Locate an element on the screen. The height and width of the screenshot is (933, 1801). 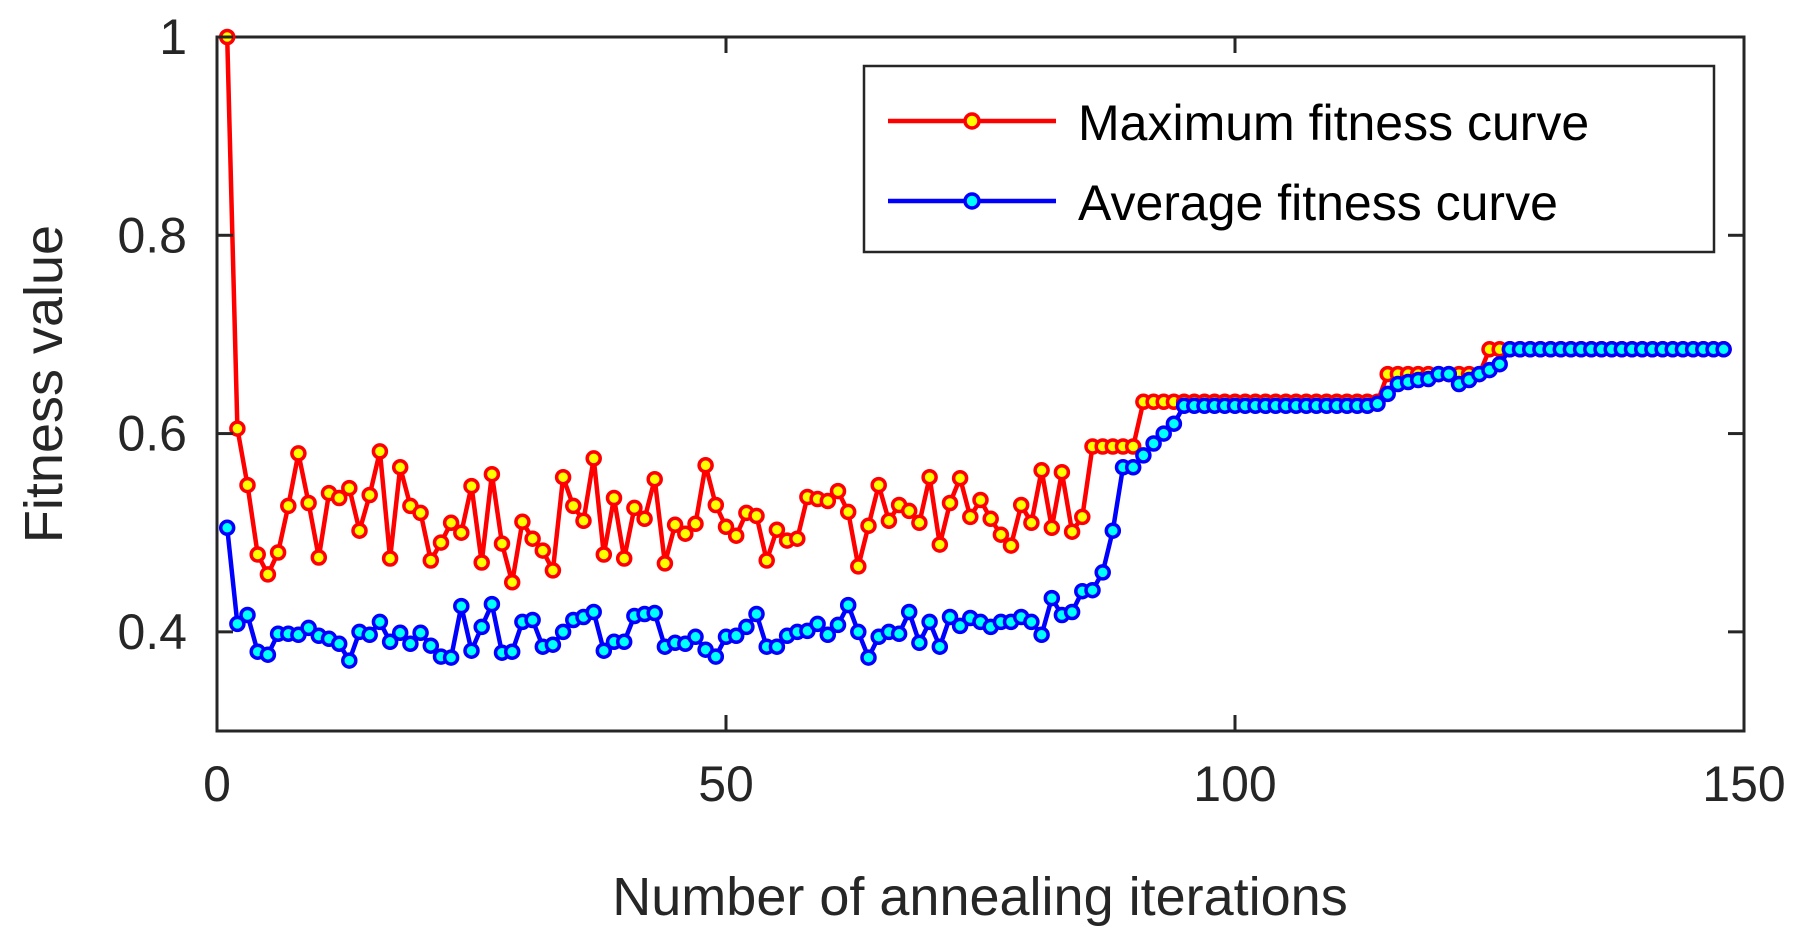
y-tick-label: 1 is located at coordinates (173, 37).